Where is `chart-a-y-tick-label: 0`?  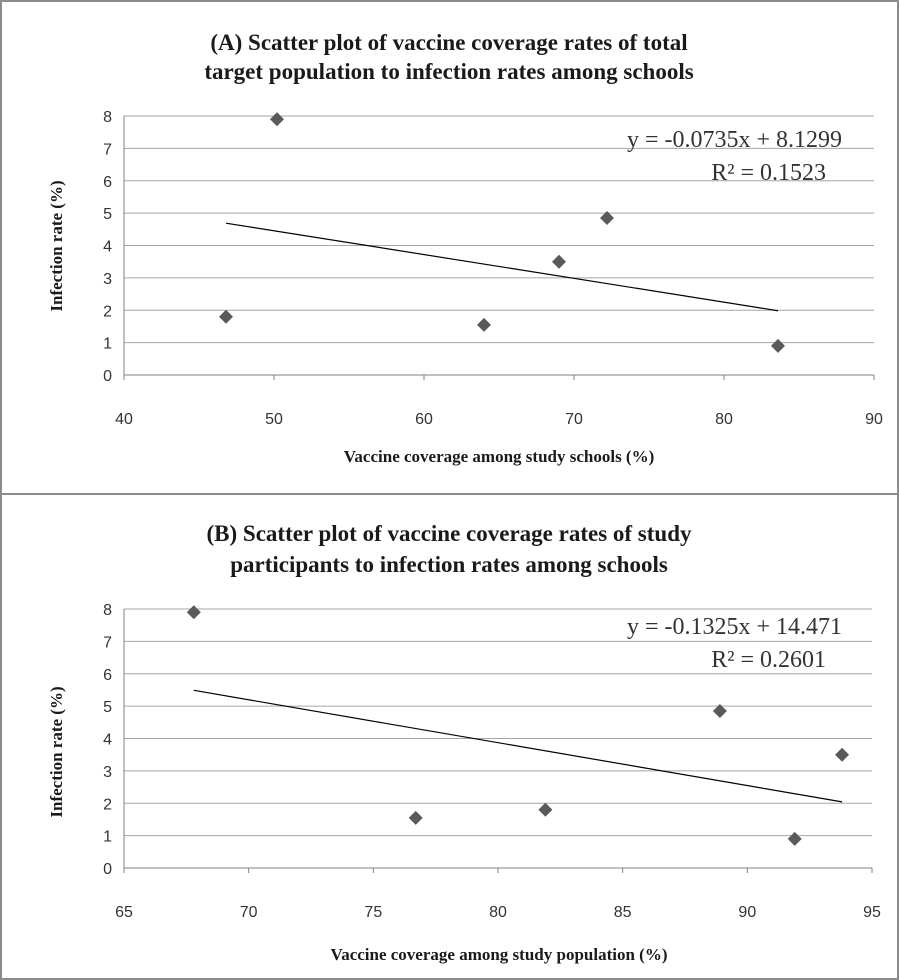 chart-a-y-tick-label: 0 is located at coordinates (107, 376).